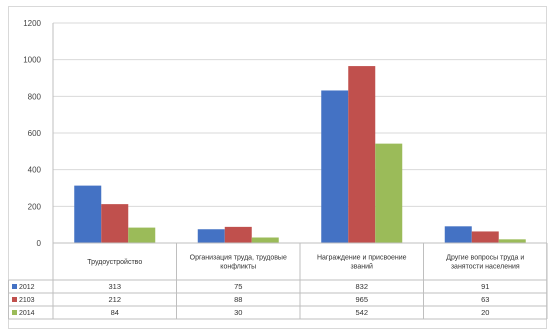 The width and height of the screenshot is (551, 330). Describe the element at coordinates (485, 299) in the screenshot. I see `table-value: 63` at that location.